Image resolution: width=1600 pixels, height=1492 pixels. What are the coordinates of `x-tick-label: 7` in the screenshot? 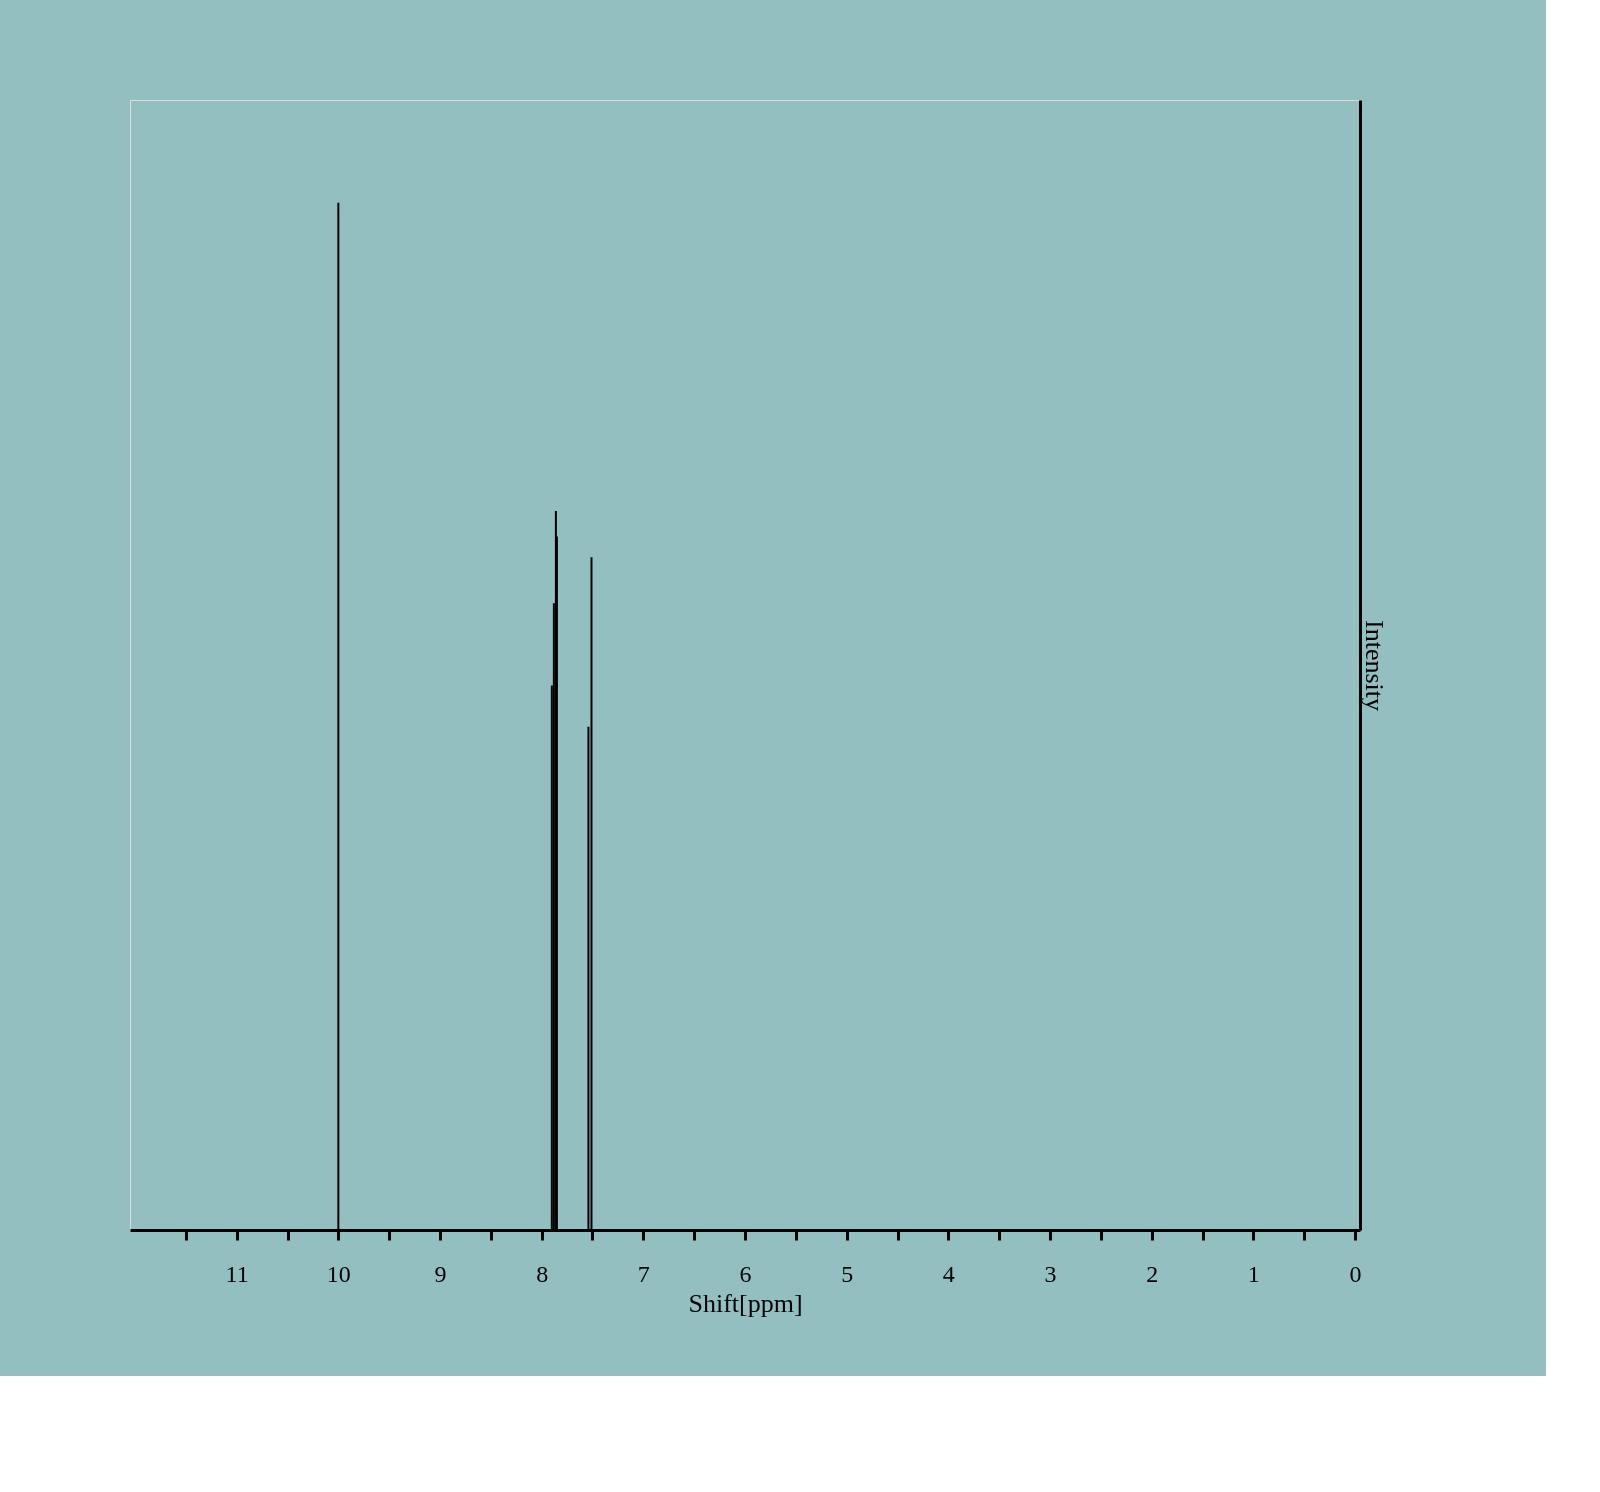 It's located at (643, 1273).